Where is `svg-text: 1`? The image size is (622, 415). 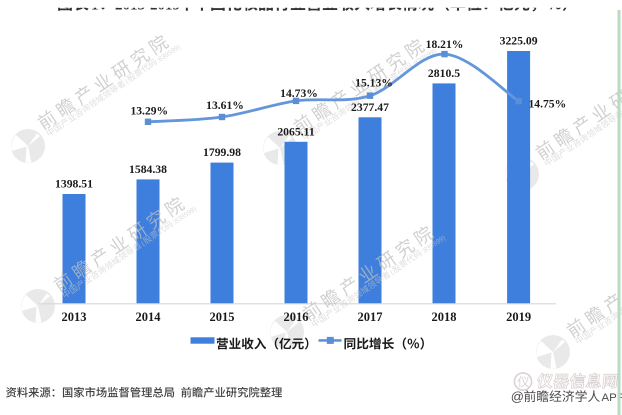 svg-text: 1 is located at coordinates (95, 6).